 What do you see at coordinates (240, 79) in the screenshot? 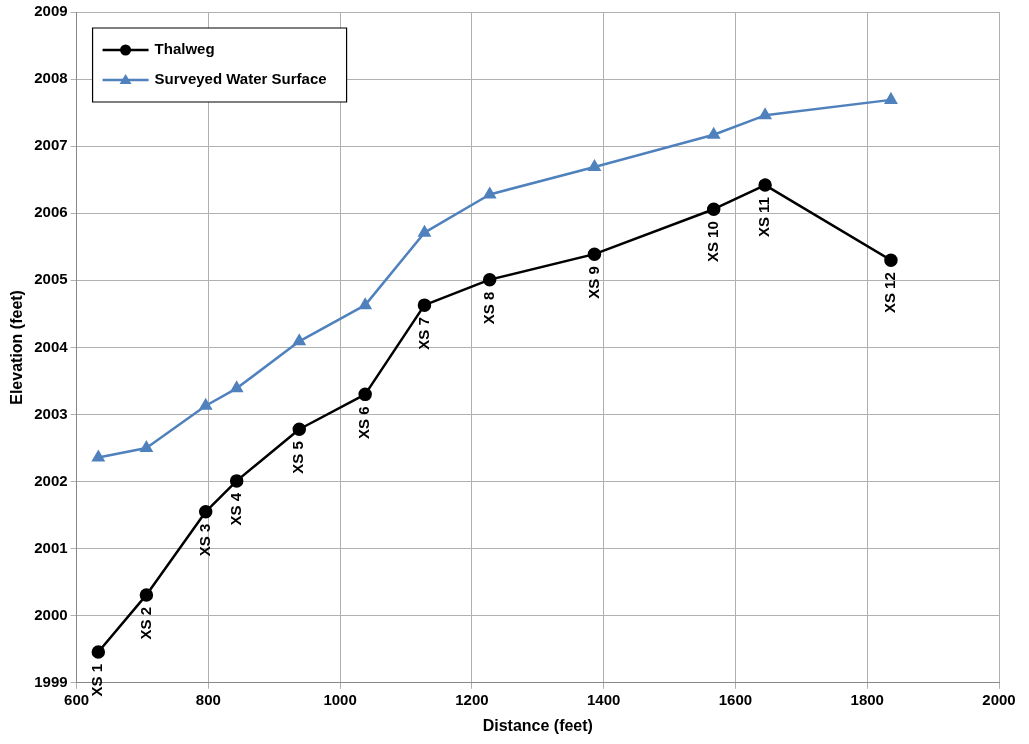
I see `legend-label: Surveyed Water Surface` at bounding box center [240, 79].